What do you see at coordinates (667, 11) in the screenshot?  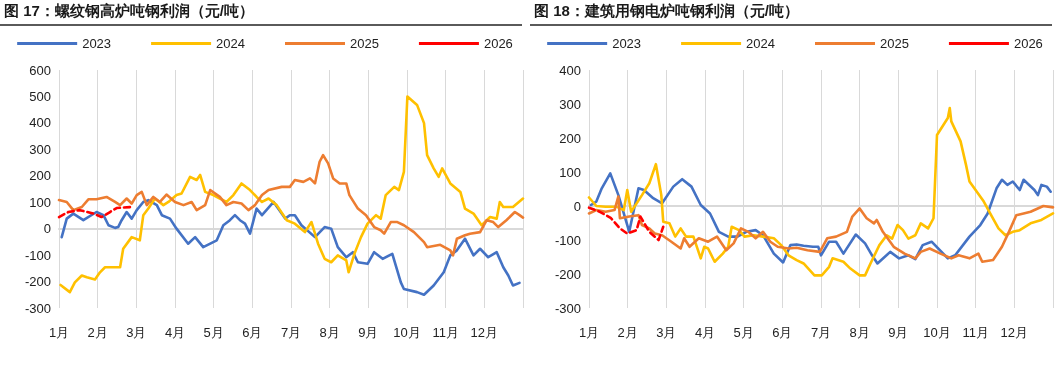 I see `chart-title: 图 18：建筑用钢电炉吨钢利润（元/吨）` at bounding box center [667, 11].